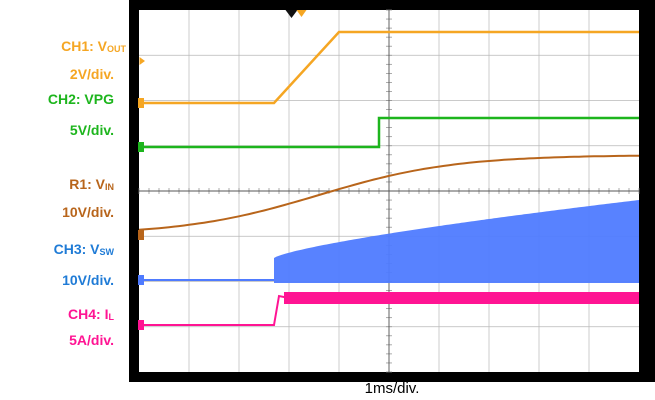 This screenshot has width=655, height=400. Describe the element at coordinates (91, 130) in the screenshot. I see `ch2-scale-label: 5V/div.` at that location.